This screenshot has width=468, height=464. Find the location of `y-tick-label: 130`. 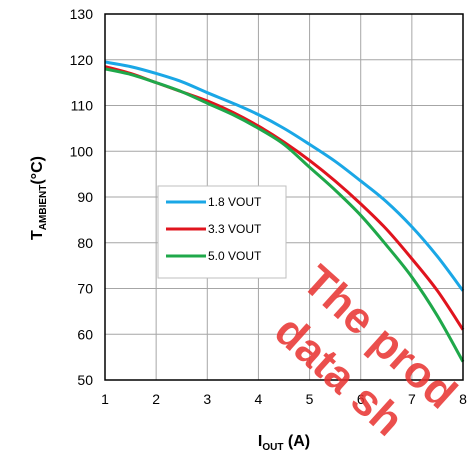

y-tick-label: 130 is located at coordinates (82, 14).